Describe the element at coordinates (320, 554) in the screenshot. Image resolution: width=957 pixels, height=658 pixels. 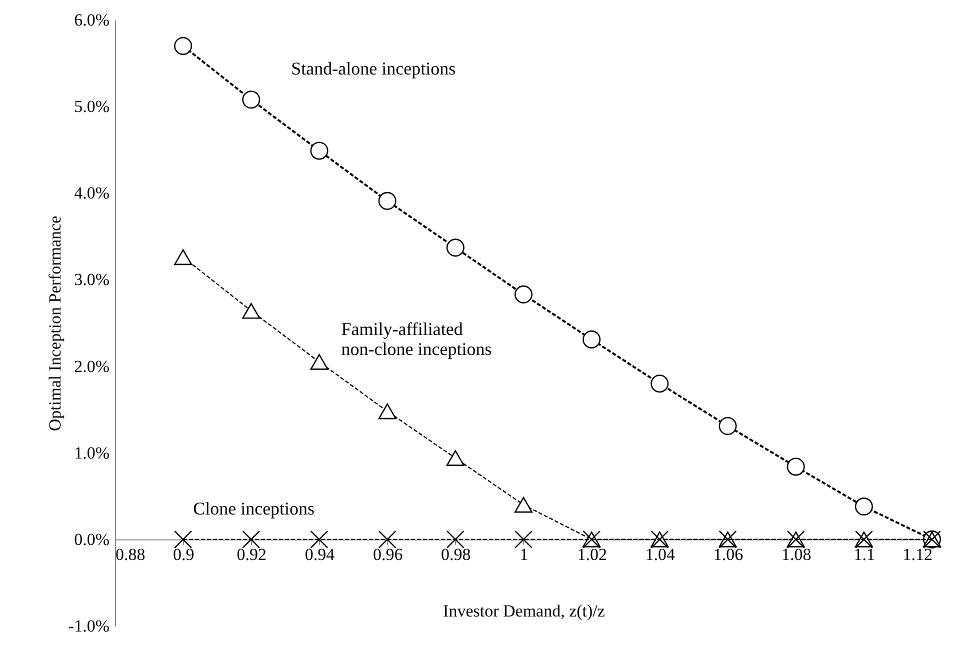
I see `x-tick-label: 0.94` at that location.